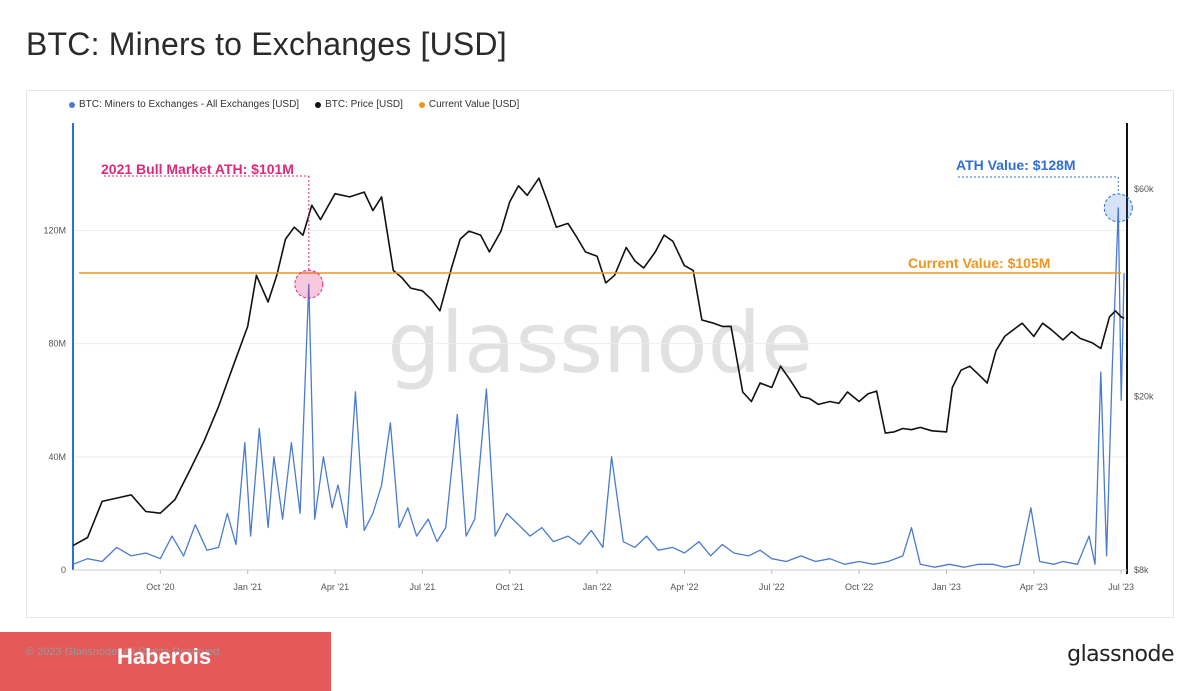 This screenshot has width=1200, height=691. I want to click on glassnode-logo: glassnode, so click(1120, 654).